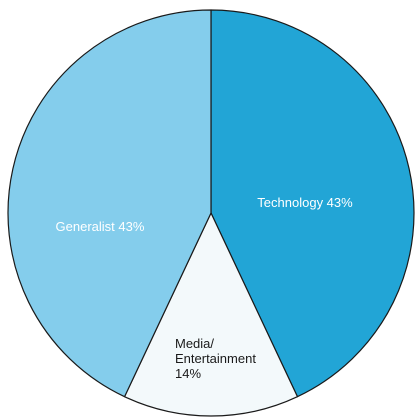 The height and width of the screenshot is (420, 416). What do you see at coordinates (194, 343) in the screenshot?
I see `pie-label-line: Media/` at bounding box center [194, 343].